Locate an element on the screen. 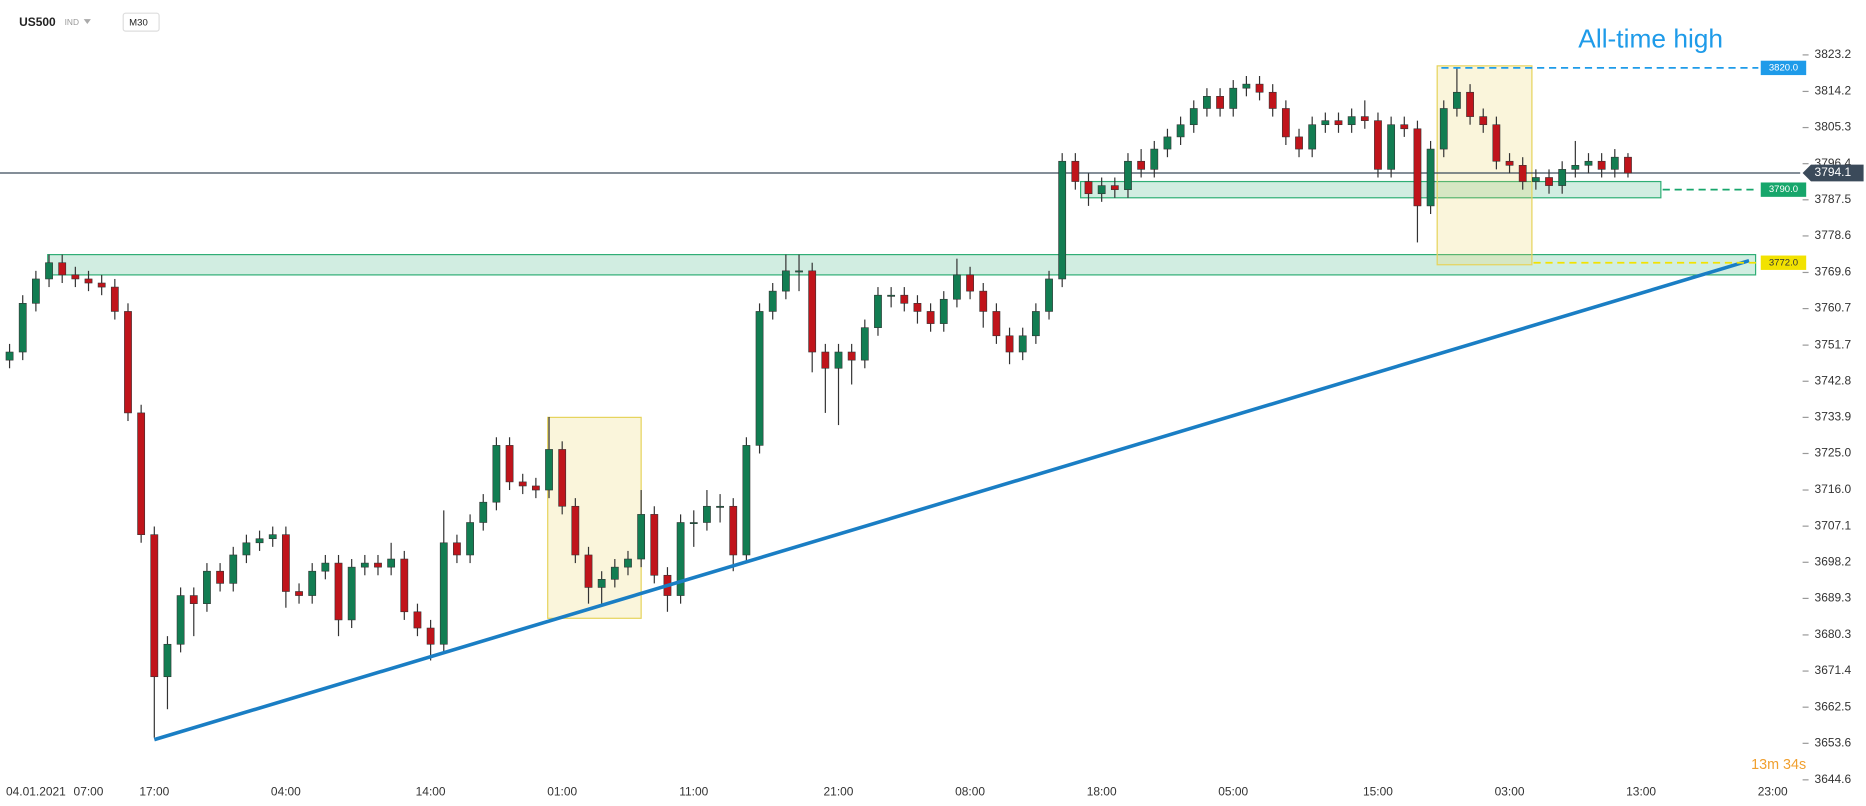 The image size is (1866, 806). dropdown-arrow is located at coordinates (87, 21).